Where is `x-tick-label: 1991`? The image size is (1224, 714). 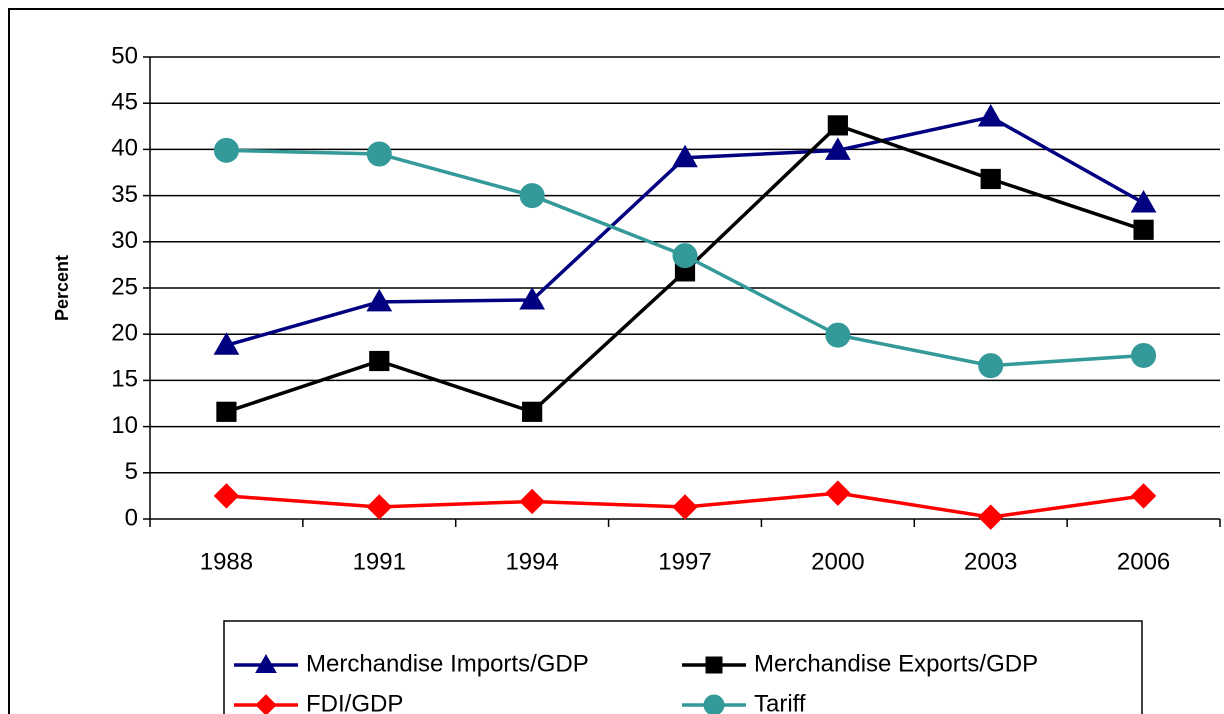
x-tick-label: 1991 is located at coordinates (379, 561).